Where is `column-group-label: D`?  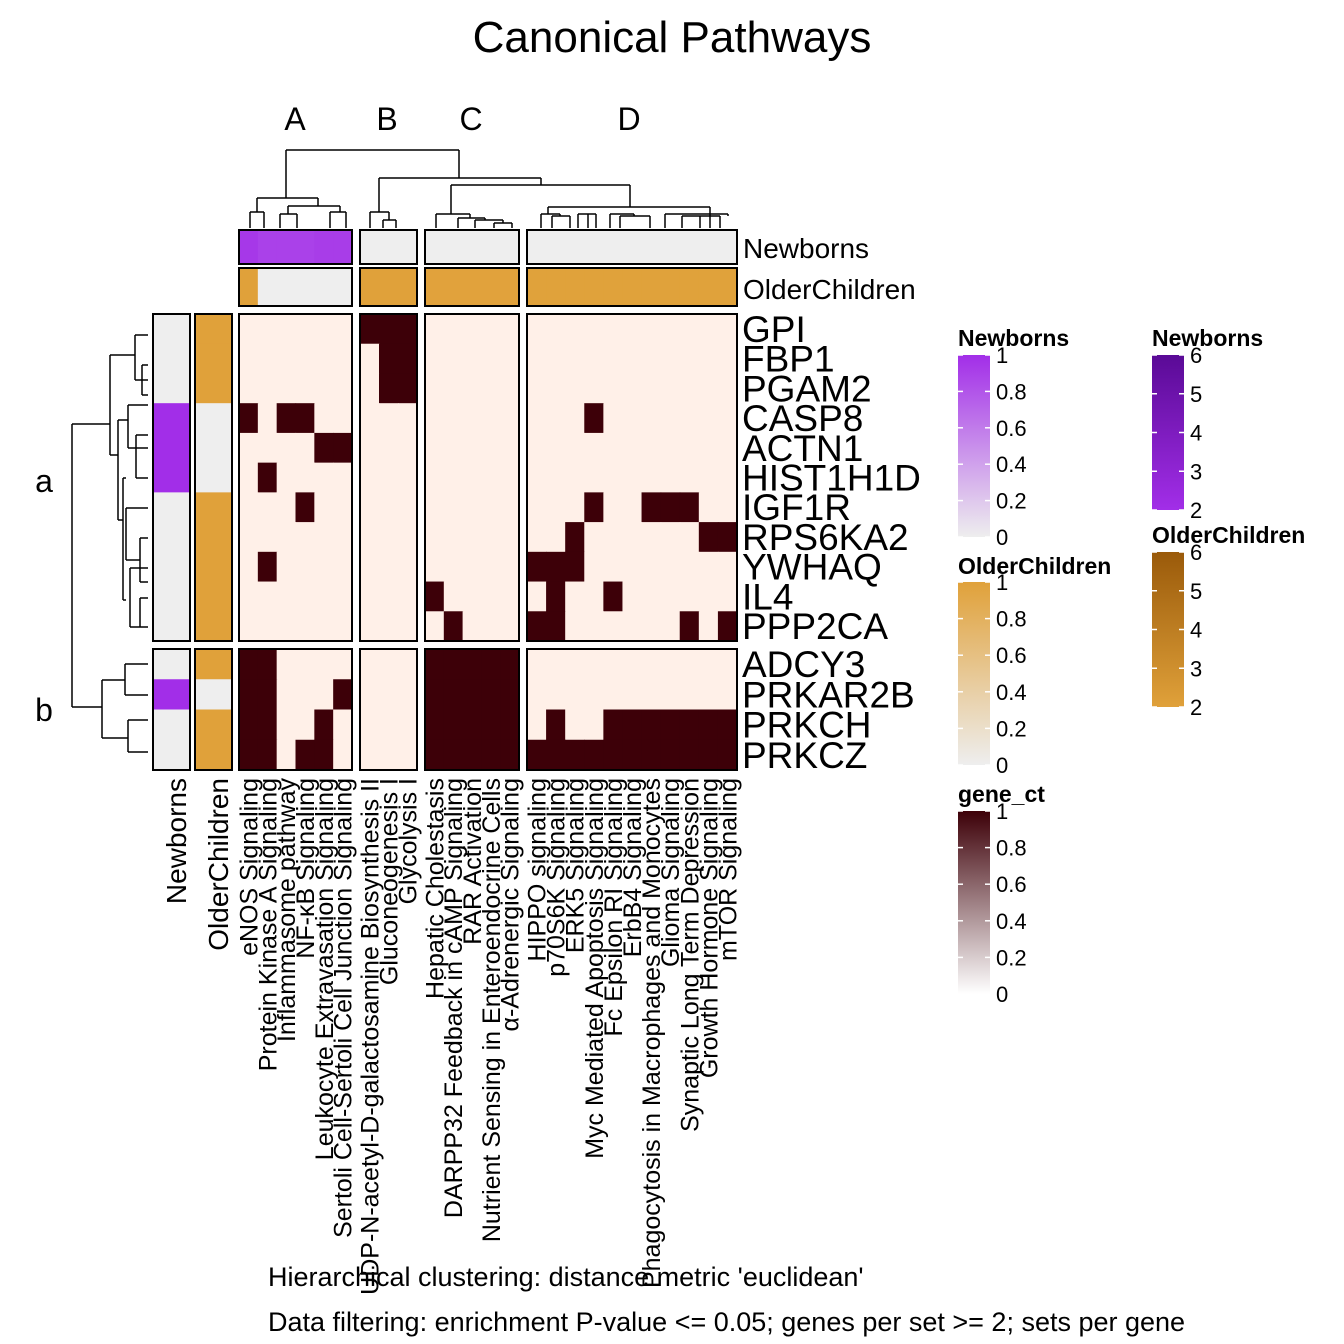
column-group-label: D is located at coordinates (628, 119).